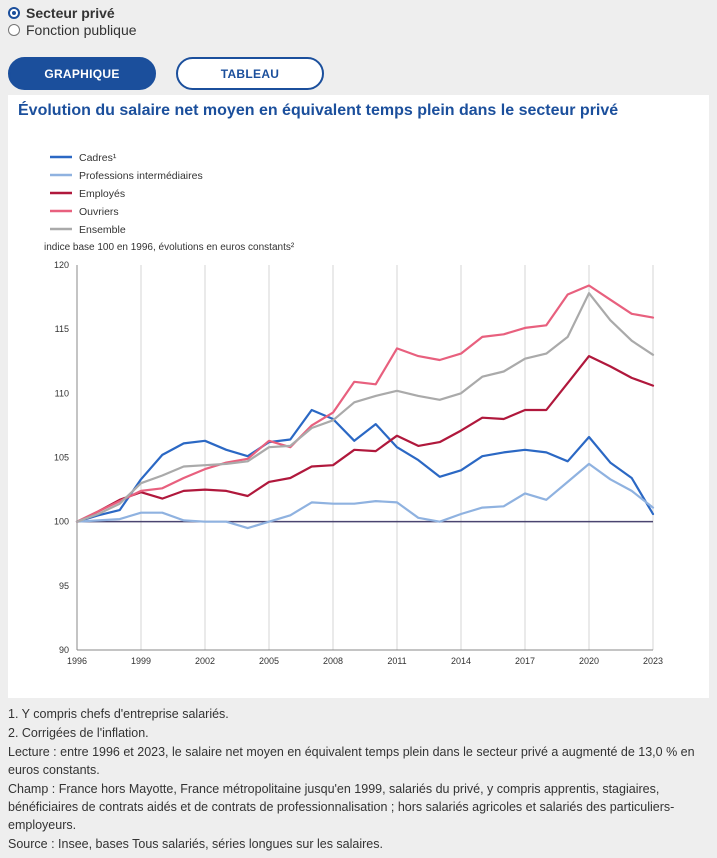 The width and height of the screenshot is (717, 858). Describe the element at coordinates (77, 661) in the screenshot. I see `x-tick-label: 1996` at that location.